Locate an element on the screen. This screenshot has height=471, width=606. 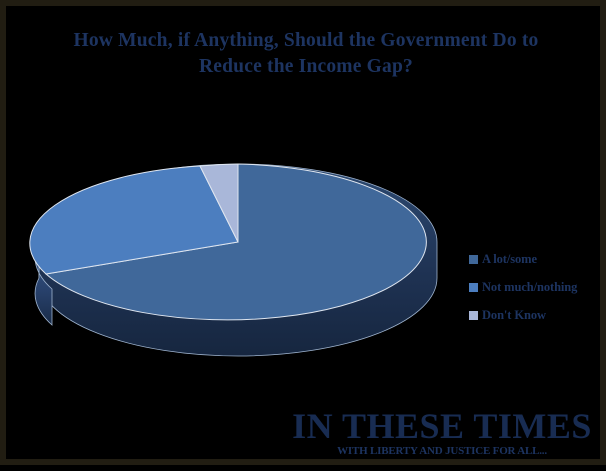
legend-label: Don't Know is located at coordinates (514, 315).